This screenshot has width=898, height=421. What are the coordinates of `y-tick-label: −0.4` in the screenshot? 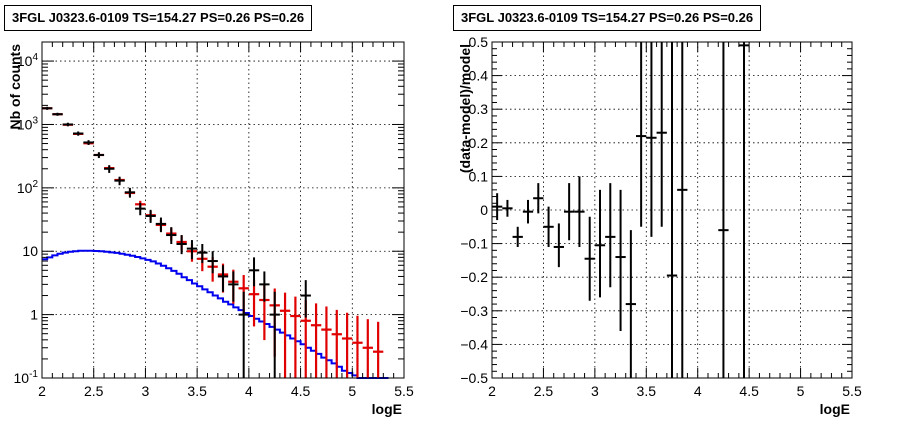 It's located at (474, 344).